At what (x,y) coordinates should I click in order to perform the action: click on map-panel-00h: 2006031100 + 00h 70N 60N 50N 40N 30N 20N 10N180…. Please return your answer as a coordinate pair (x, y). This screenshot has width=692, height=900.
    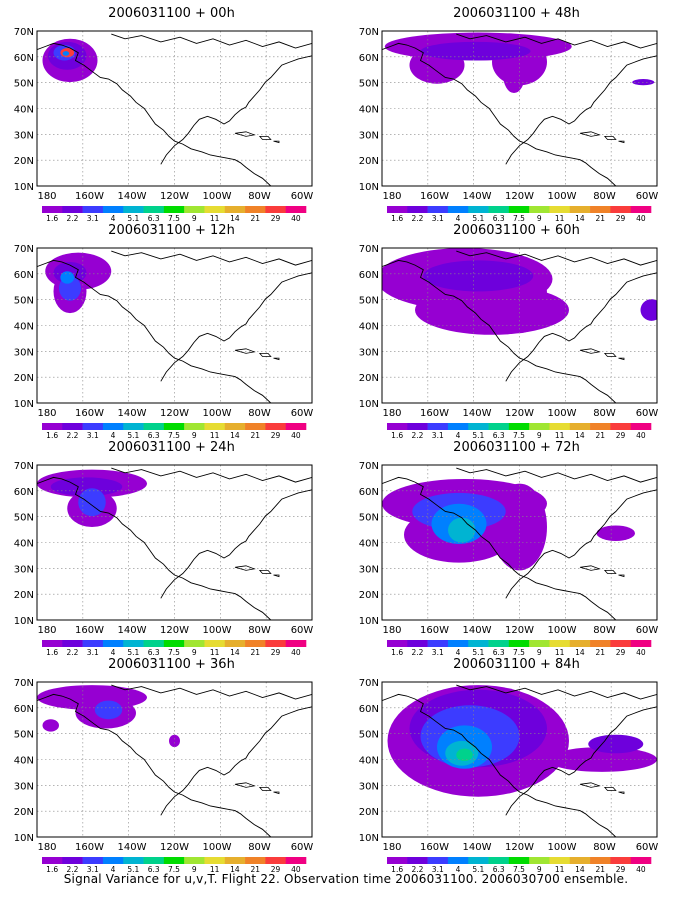
    Looking at the image, I should click on (164, 114).